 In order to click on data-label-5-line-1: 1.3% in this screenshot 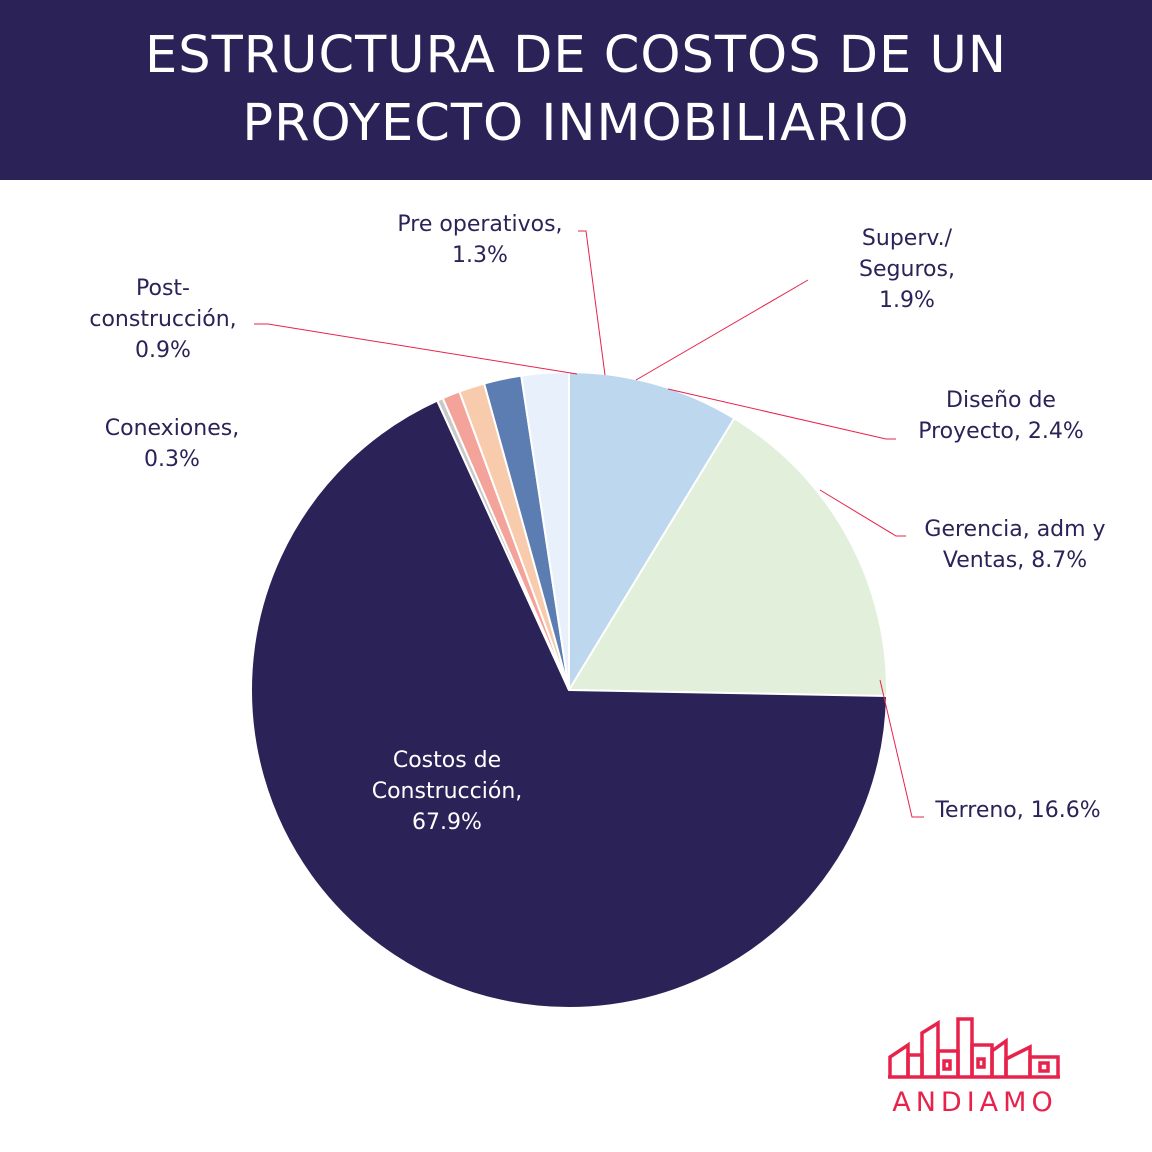, I will do `click(480, 255)`.